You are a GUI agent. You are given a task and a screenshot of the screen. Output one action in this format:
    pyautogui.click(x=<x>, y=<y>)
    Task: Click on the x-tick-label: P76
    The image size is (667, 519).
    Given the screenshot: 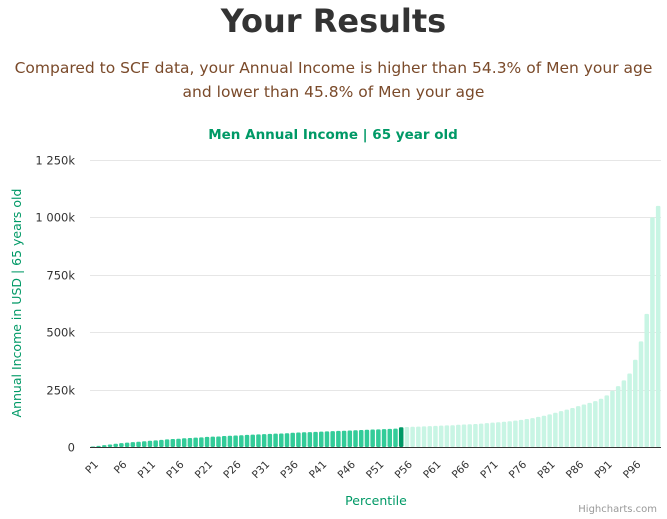 What is the action you would take?
    pyautogui.click(x=518, y=469)
    